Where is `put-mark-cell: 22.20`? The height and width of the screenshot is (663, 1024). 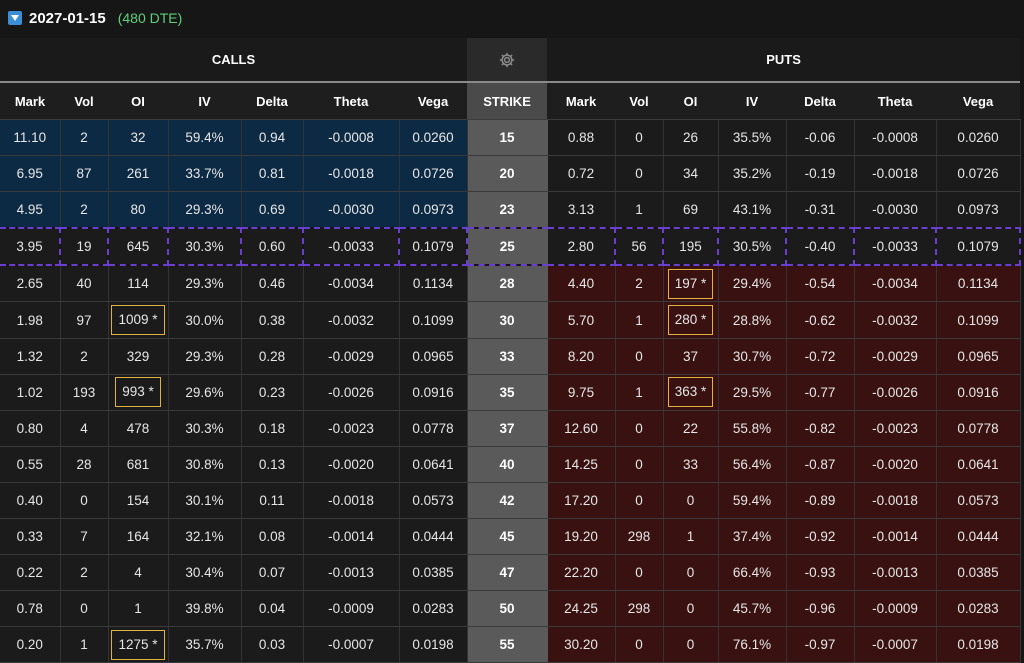
put-mark-cell: 22.20 is located at coordinates (581, 573).